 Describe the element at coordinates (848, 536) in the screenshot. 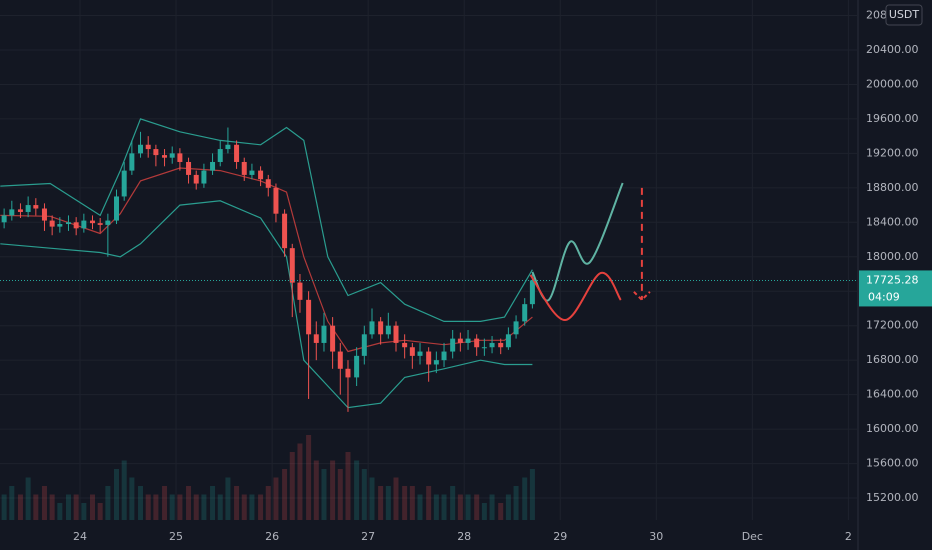

I see `x-tick-label: 2` at that location.